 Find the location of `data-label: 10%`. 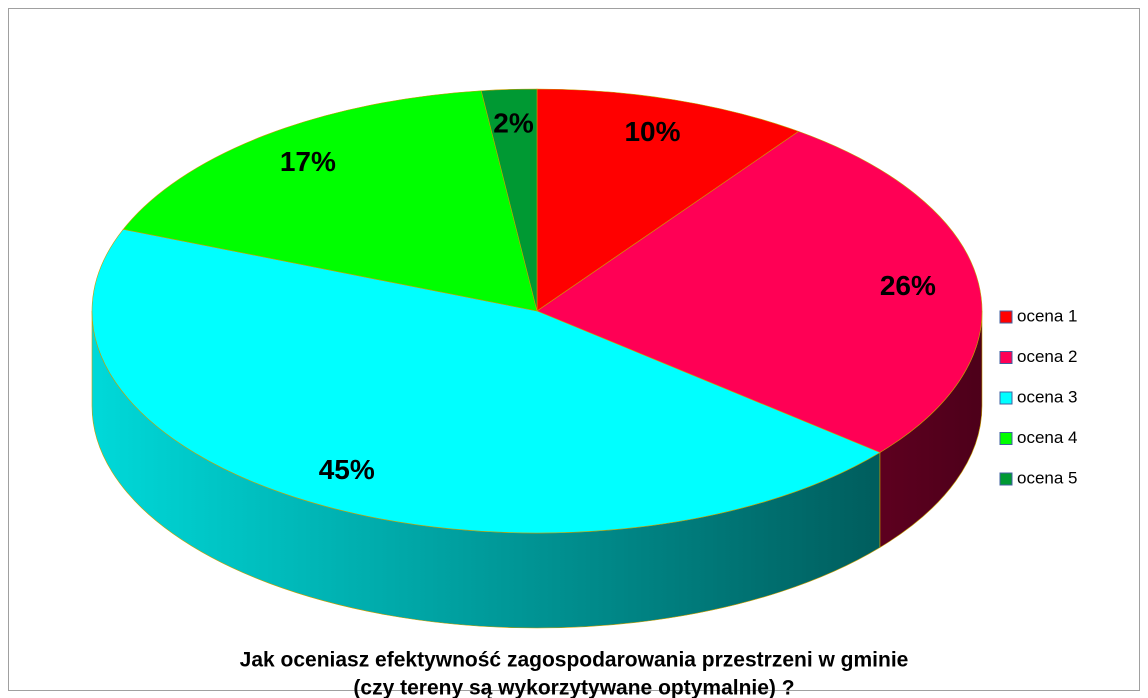

data-label: 10% is located at coordinates (652, 131).